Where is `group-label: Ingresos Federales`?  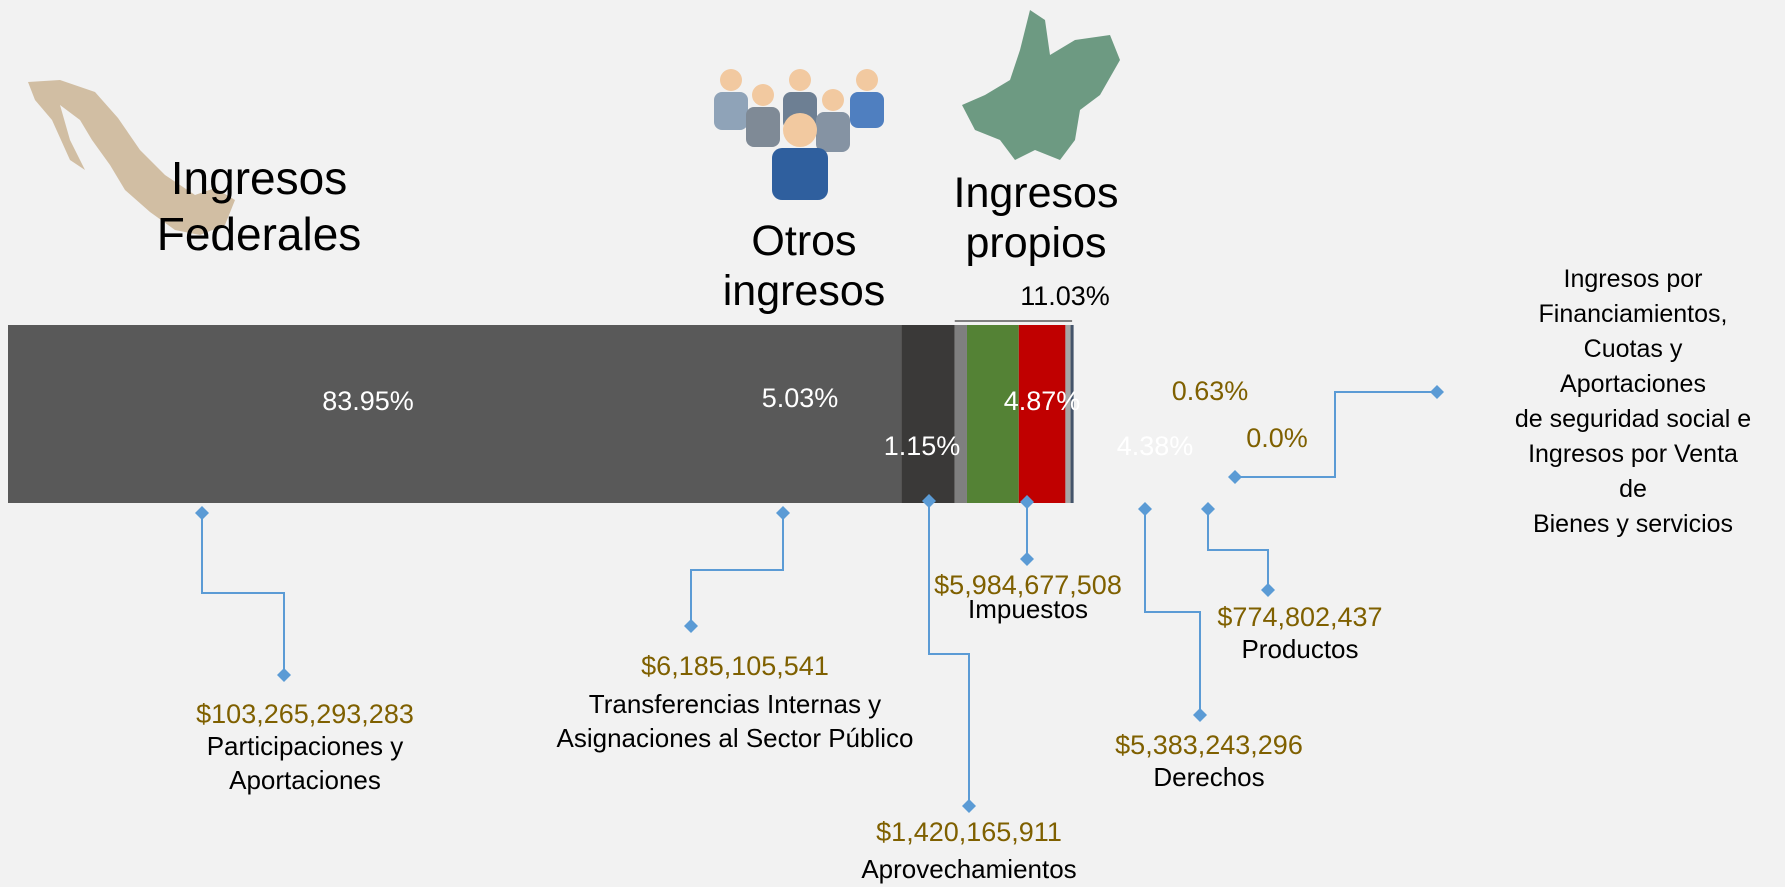
group-label: Ingresos Federales is located at coordinates (259, 206).